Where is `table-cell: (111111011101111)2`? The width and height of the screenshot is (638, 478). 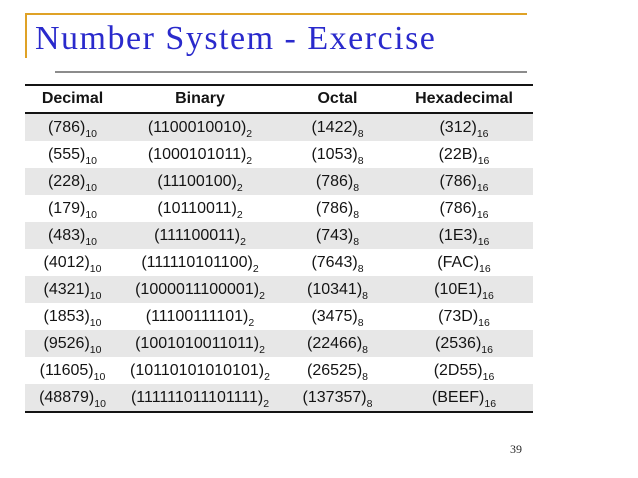
table-cell: (111111011101111)2 is located at coordinates (200, 398).